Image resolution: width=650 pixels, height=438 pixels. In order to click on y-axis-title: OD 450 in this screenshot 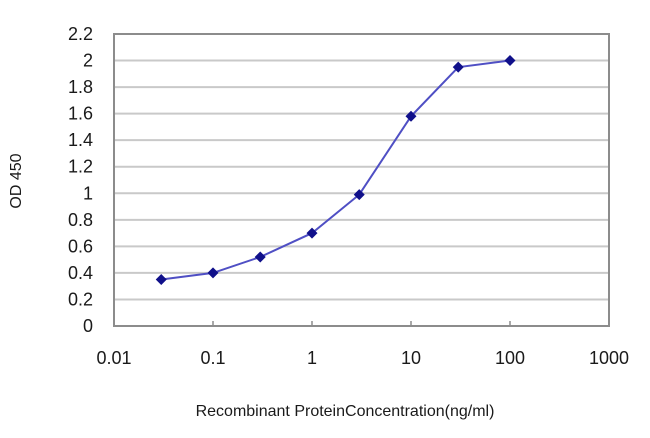, I will do `click(16, 180)`.